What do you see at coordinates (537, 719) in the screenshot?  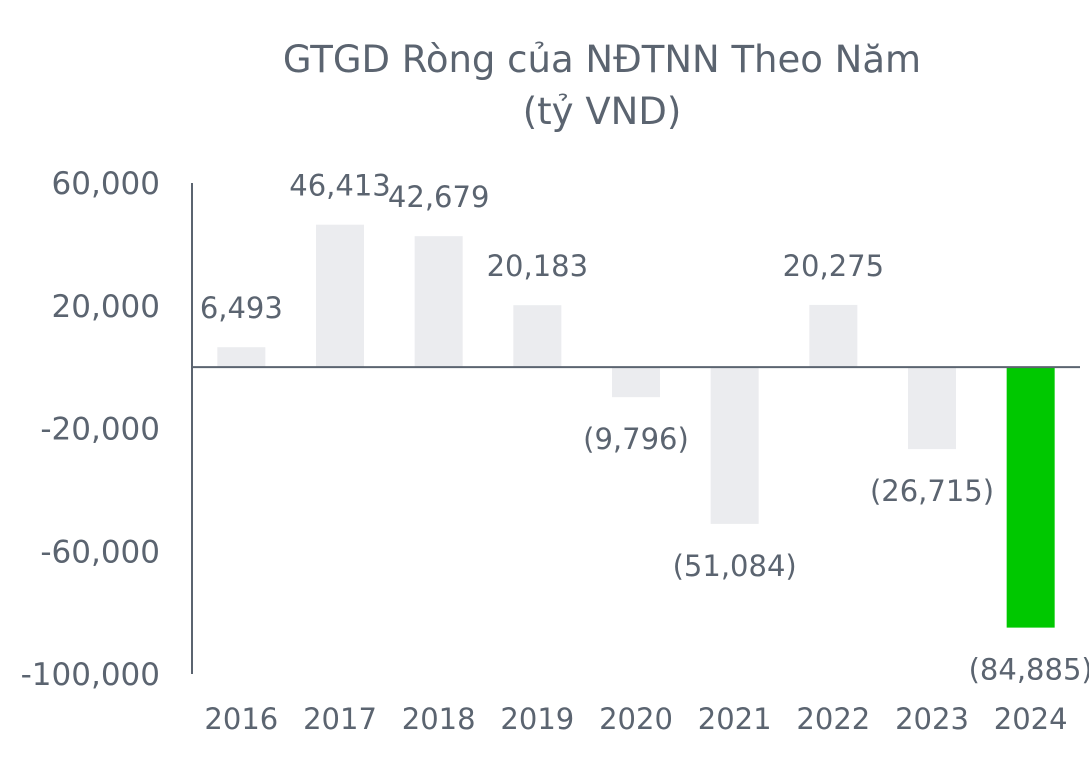 I see `x-tick-label: 2019` at bounding box center [537, 719].